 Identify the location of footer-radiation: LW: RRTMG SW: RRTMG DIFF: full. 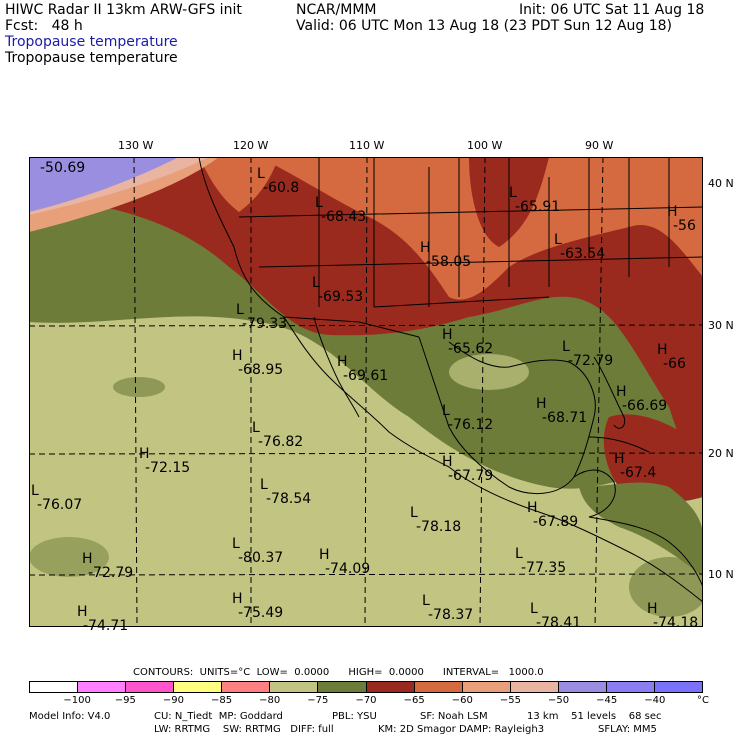
(244, 729).